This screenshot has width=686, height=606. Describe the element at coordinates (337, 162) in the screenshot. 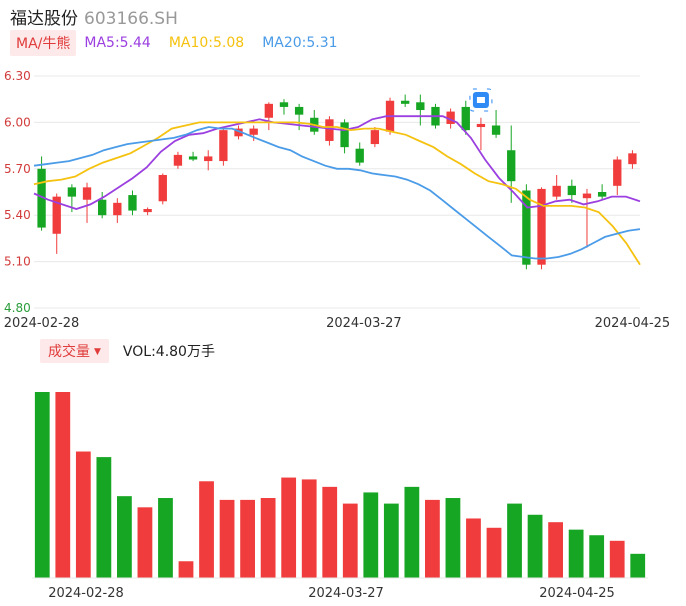

I see `ma5-line` at that location.